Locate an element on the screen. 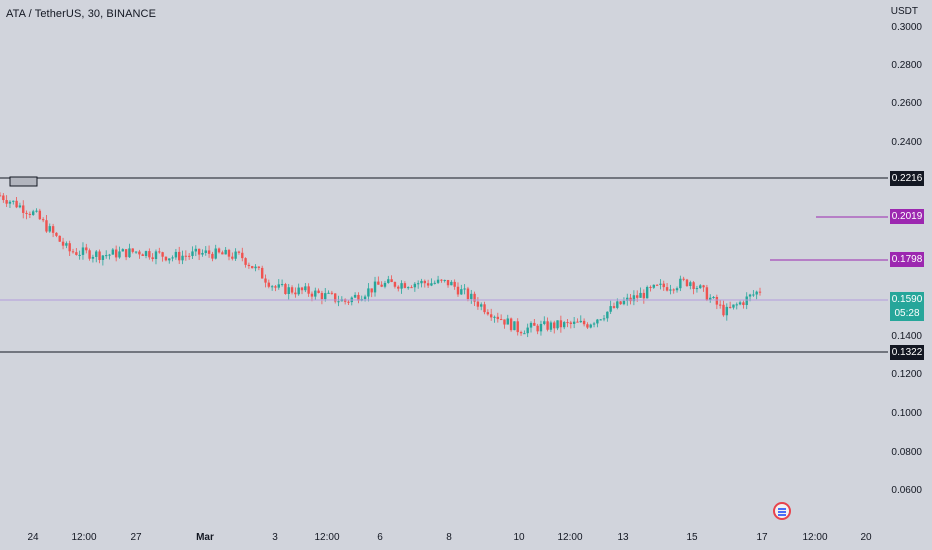 Image resolution: width=932 pixels, height=550 pixels. highlight-box is located at coordinates (23, 181).